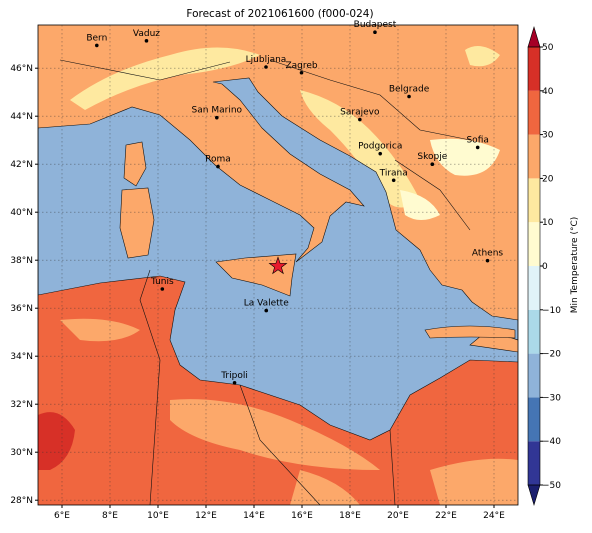 This screenshot has height=533, width=592. I want to click on hot-patch, so click(56, 441).